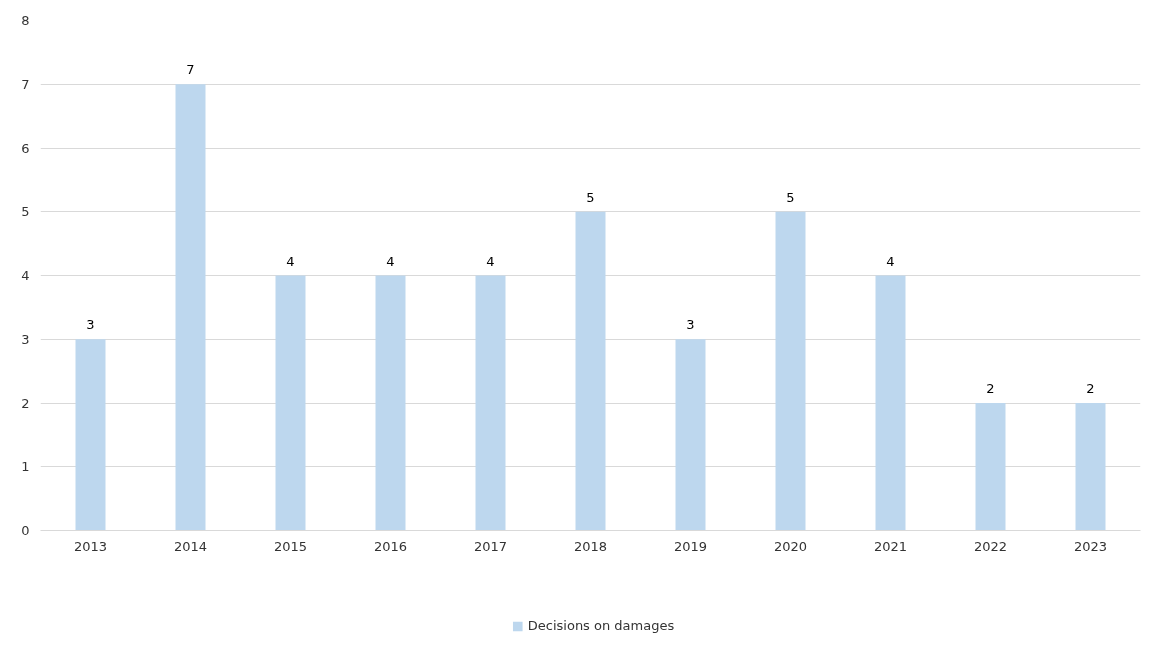  Describe the element at coordinates (990, 546) in the screenshot. I see `x-tick-label: 2022` at that location.